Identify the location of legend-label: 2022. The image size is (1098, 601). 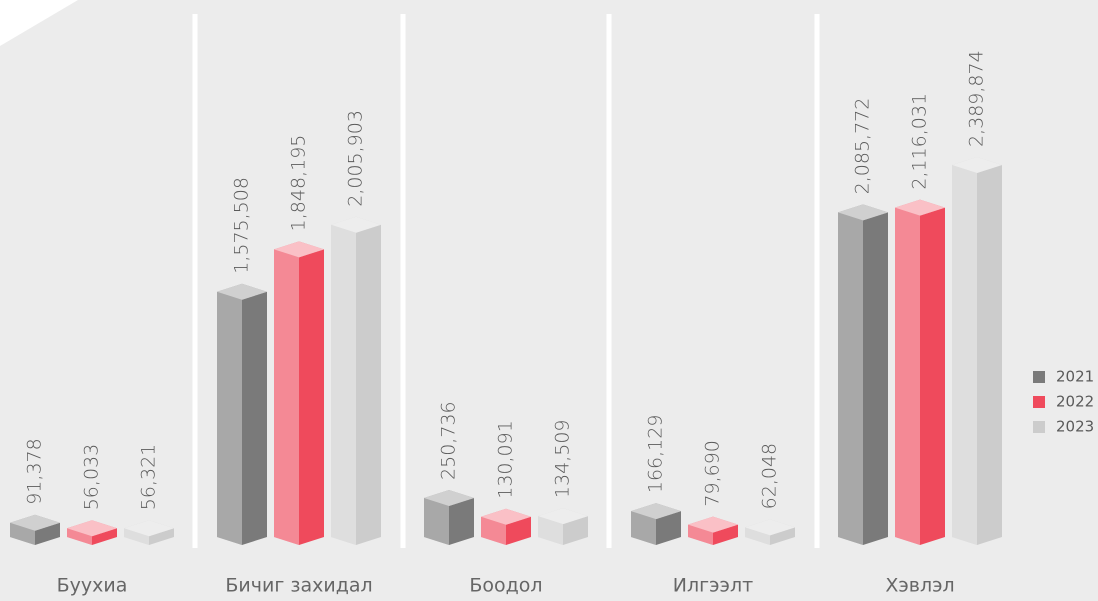
(1075, 402).